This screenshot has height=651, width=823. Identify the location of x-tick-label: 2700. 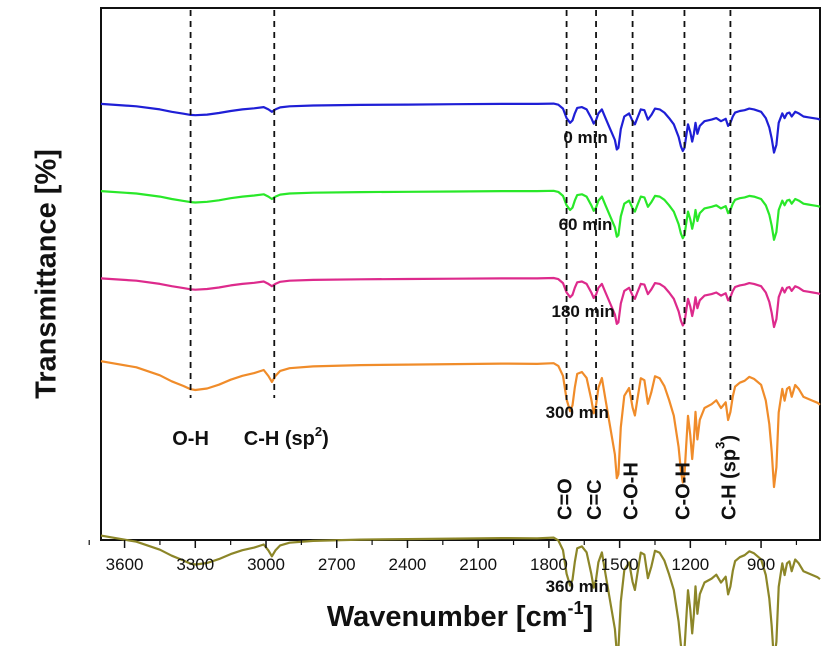
(337, 564).